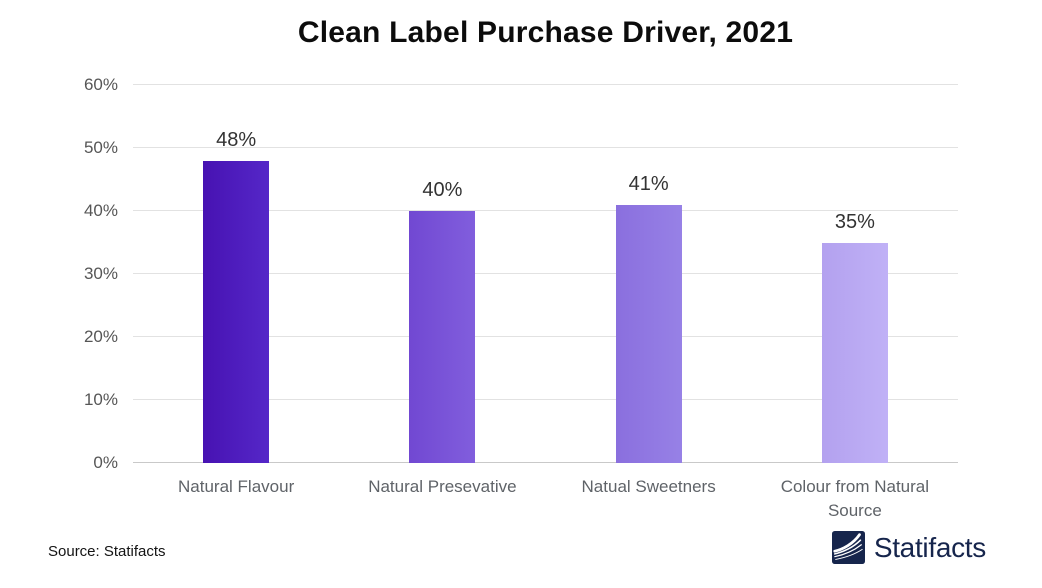  I want to click on y-tick-label: 40%, so click(100, 210).